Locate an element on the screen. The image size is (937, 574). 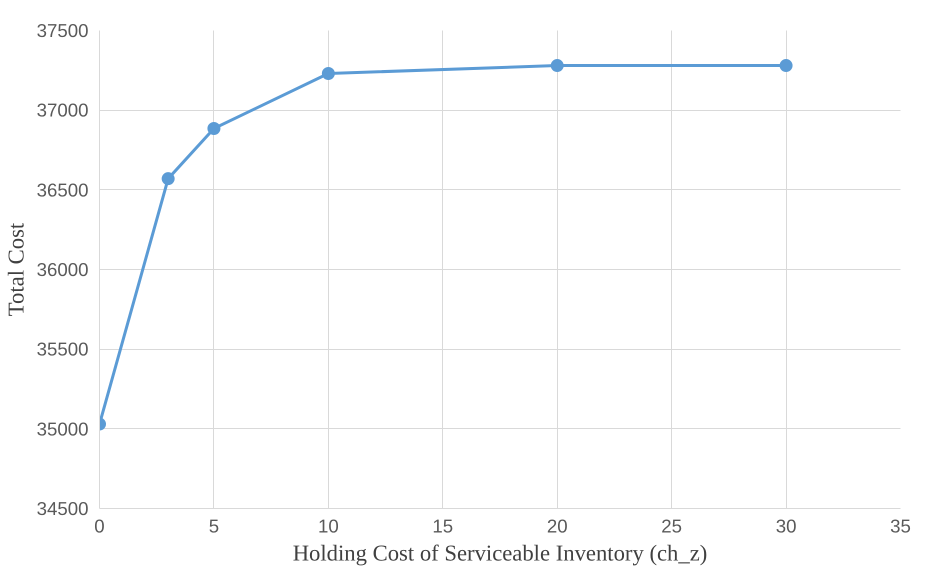
x-axis-title: Holding Cost of Serviceable Inventory (ch_z) is located at coordinates (500, 553).